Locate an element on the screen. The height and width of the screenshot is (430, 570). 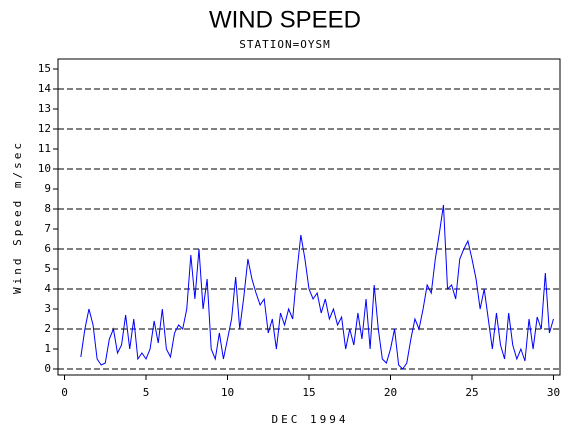
y-tick-label: 5 is located at coordinates (47, 268).